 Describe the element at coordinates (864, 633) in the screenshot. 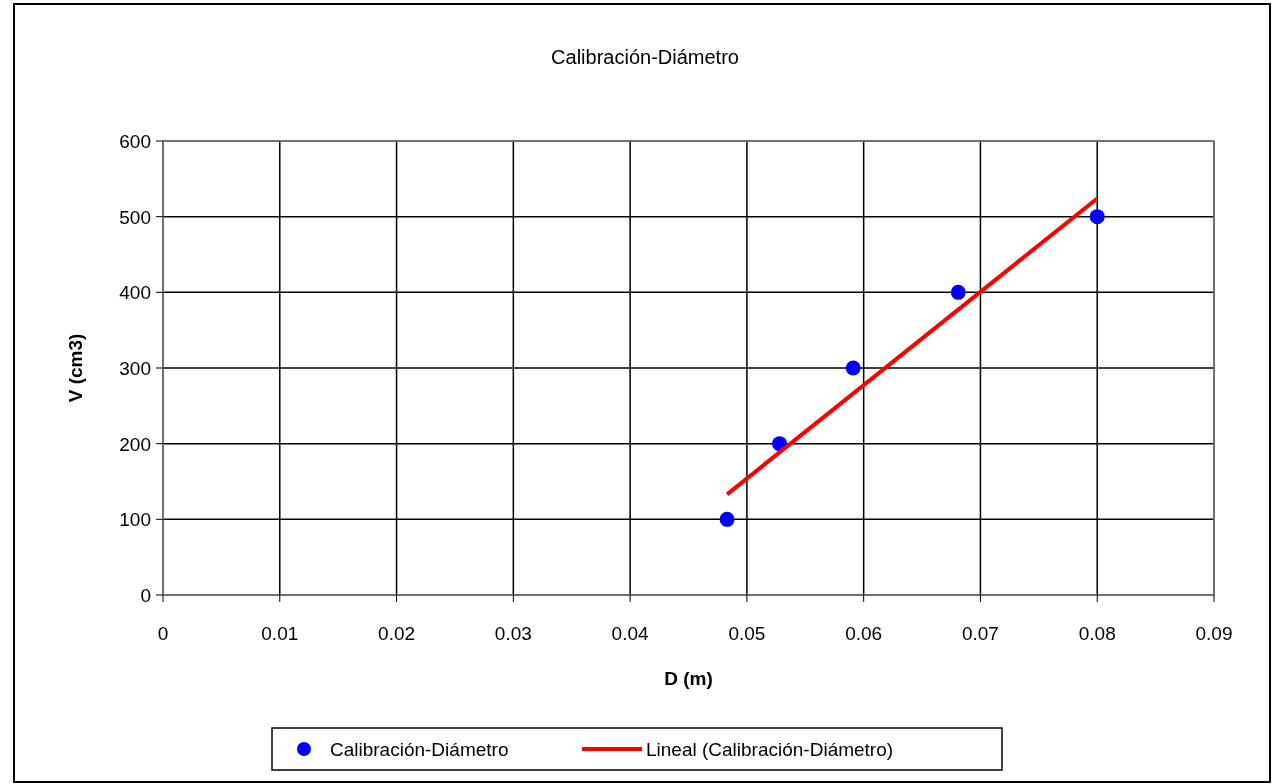

I see `x-tick-label: 0.06` at that location.